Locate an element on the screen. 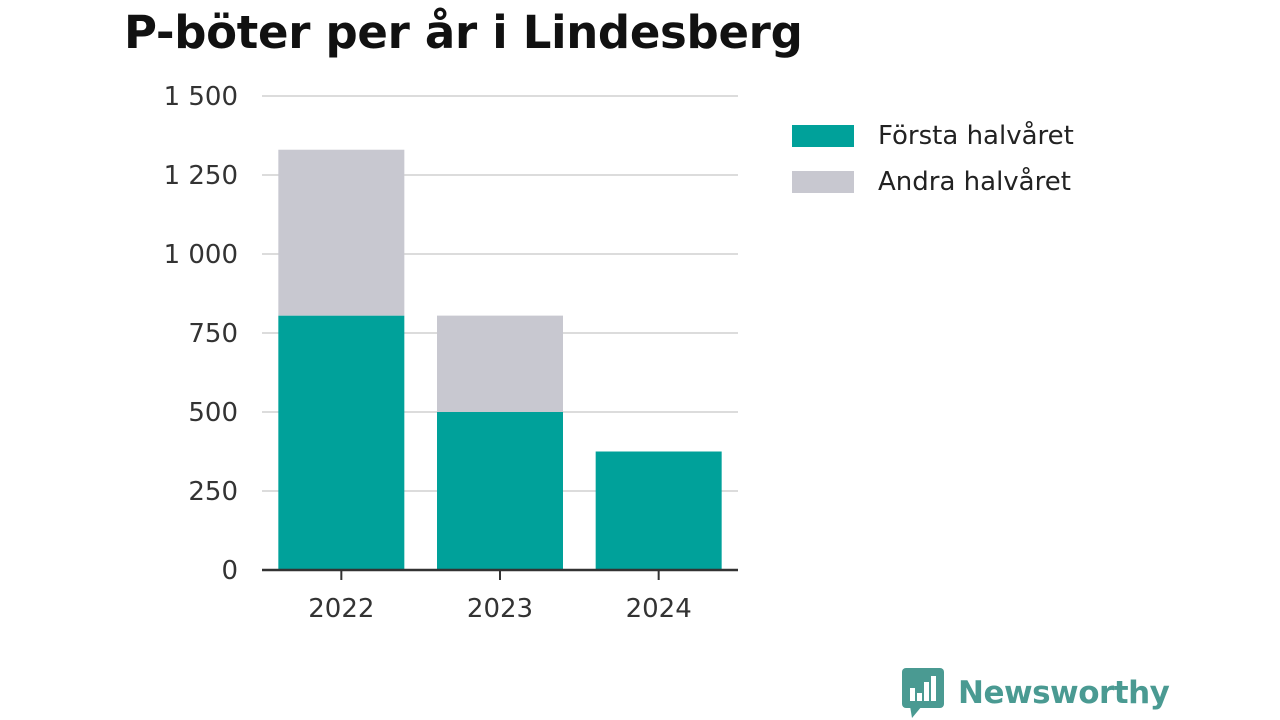 Image resolution: width=1280 pixels, height=720 pixels. legend-item-second-half: Andra halvåret is located at coordinates (933, 182).